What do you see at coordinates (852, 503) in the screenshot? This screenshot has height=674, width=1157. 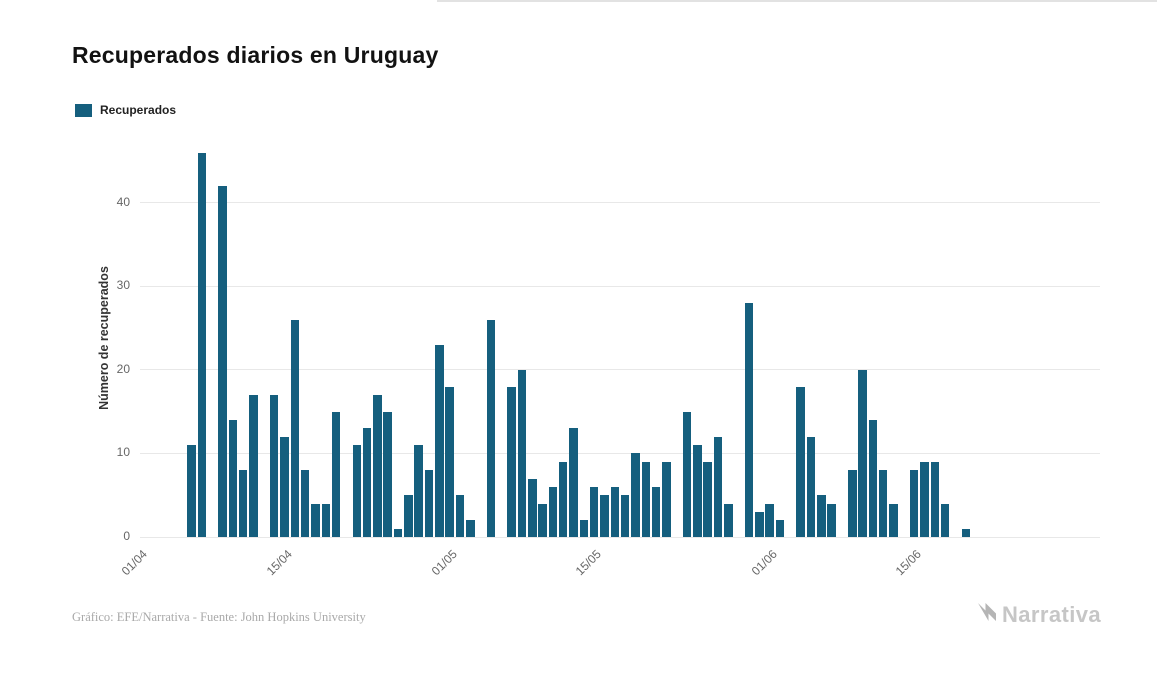 I see `bar-09/06` at bounding box center [852, 503].